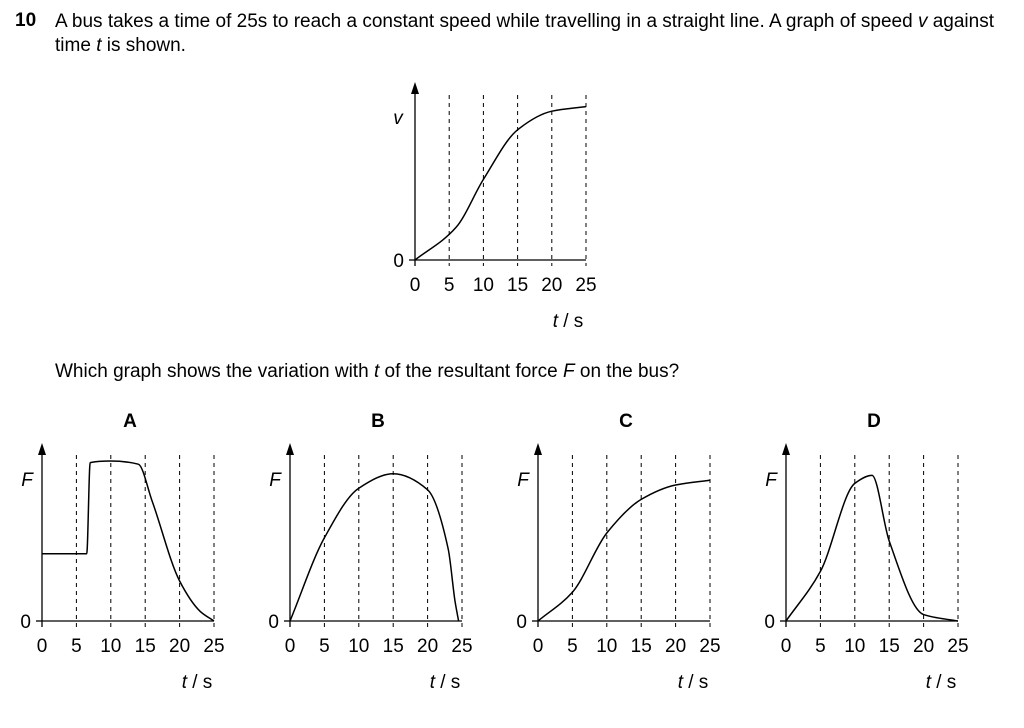 This screenshot has height=728, width=1024. I want to click on option-c-x-label-unit: / s, so click(695, 682).